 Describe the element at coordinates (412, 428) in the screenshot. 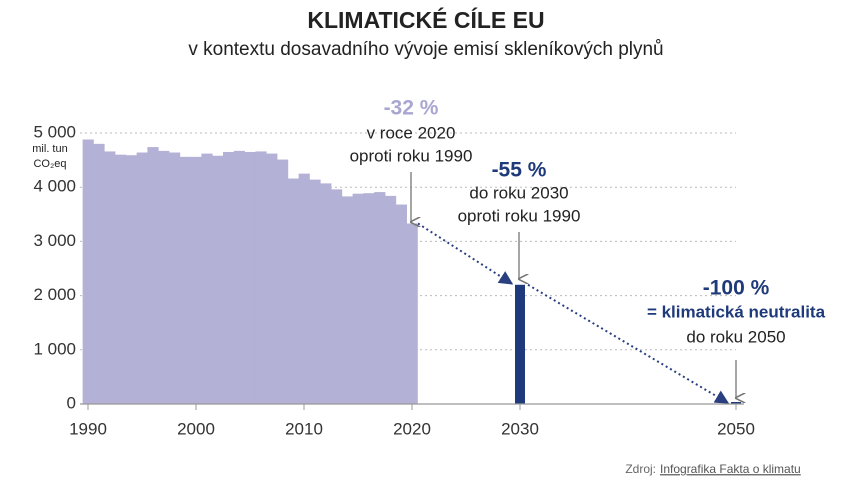

I see `x-tick-label: 2020` at that location.